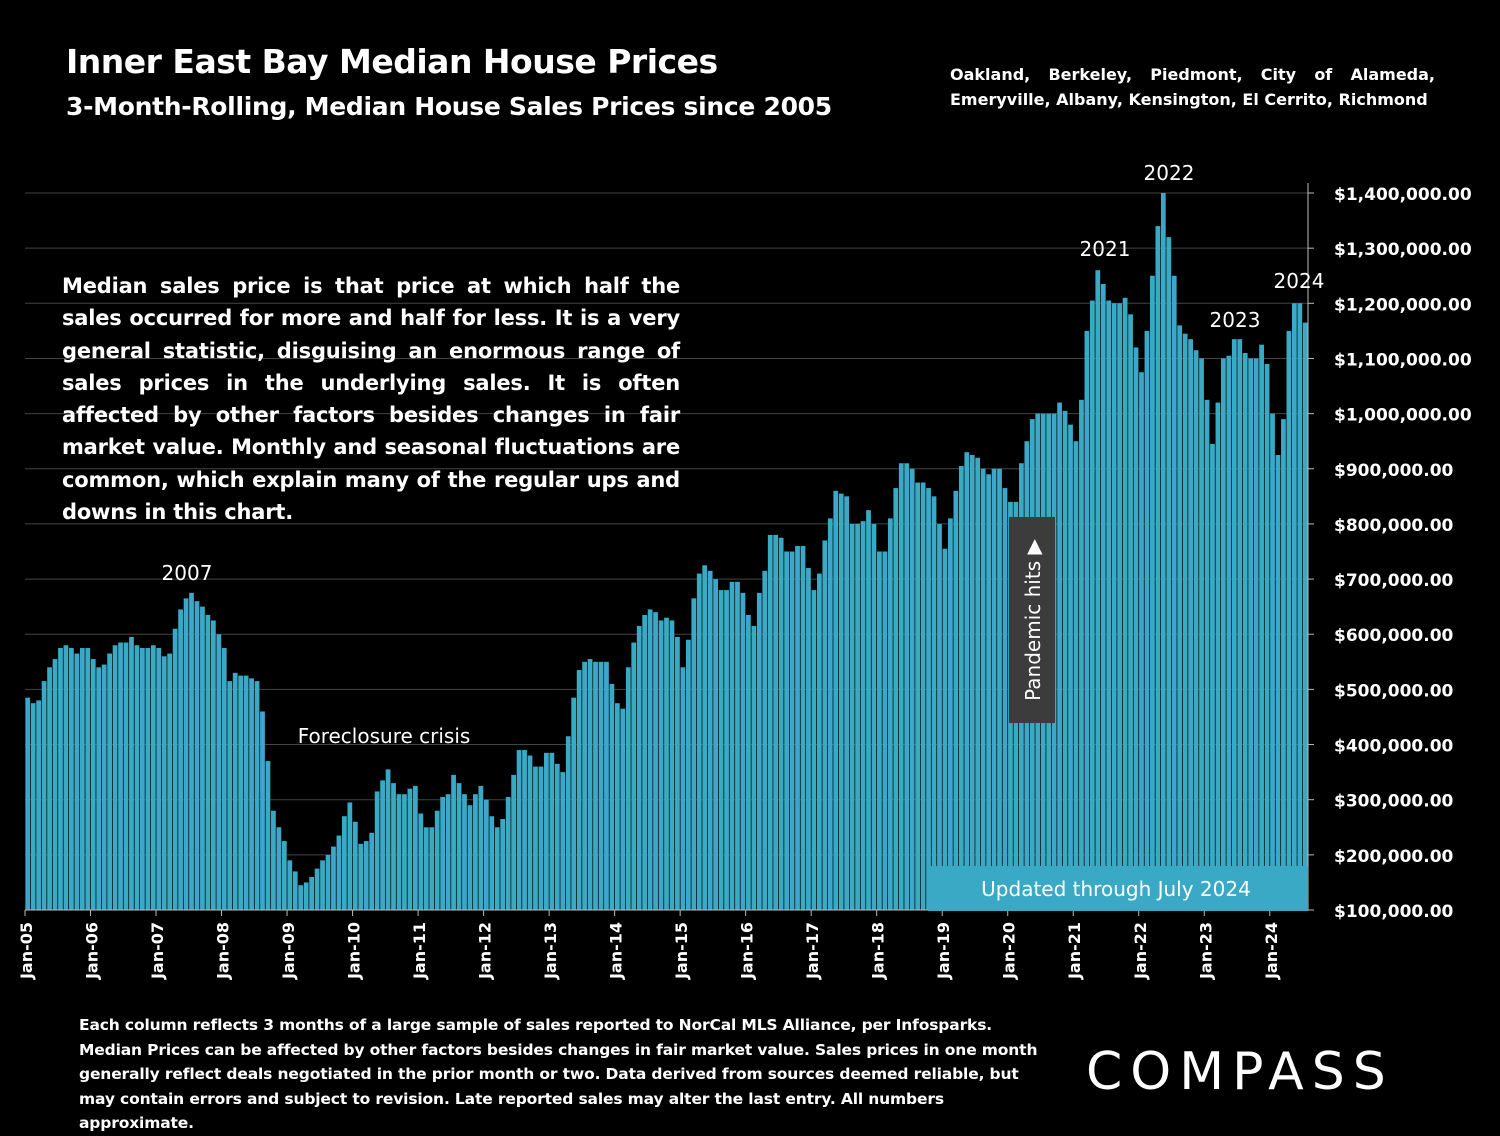 This screenshot has height=1136, width=1500. Describe the element at coordinates (485, 951) in the screenshot. I see `x-tick-label: Jan-12` at that location.